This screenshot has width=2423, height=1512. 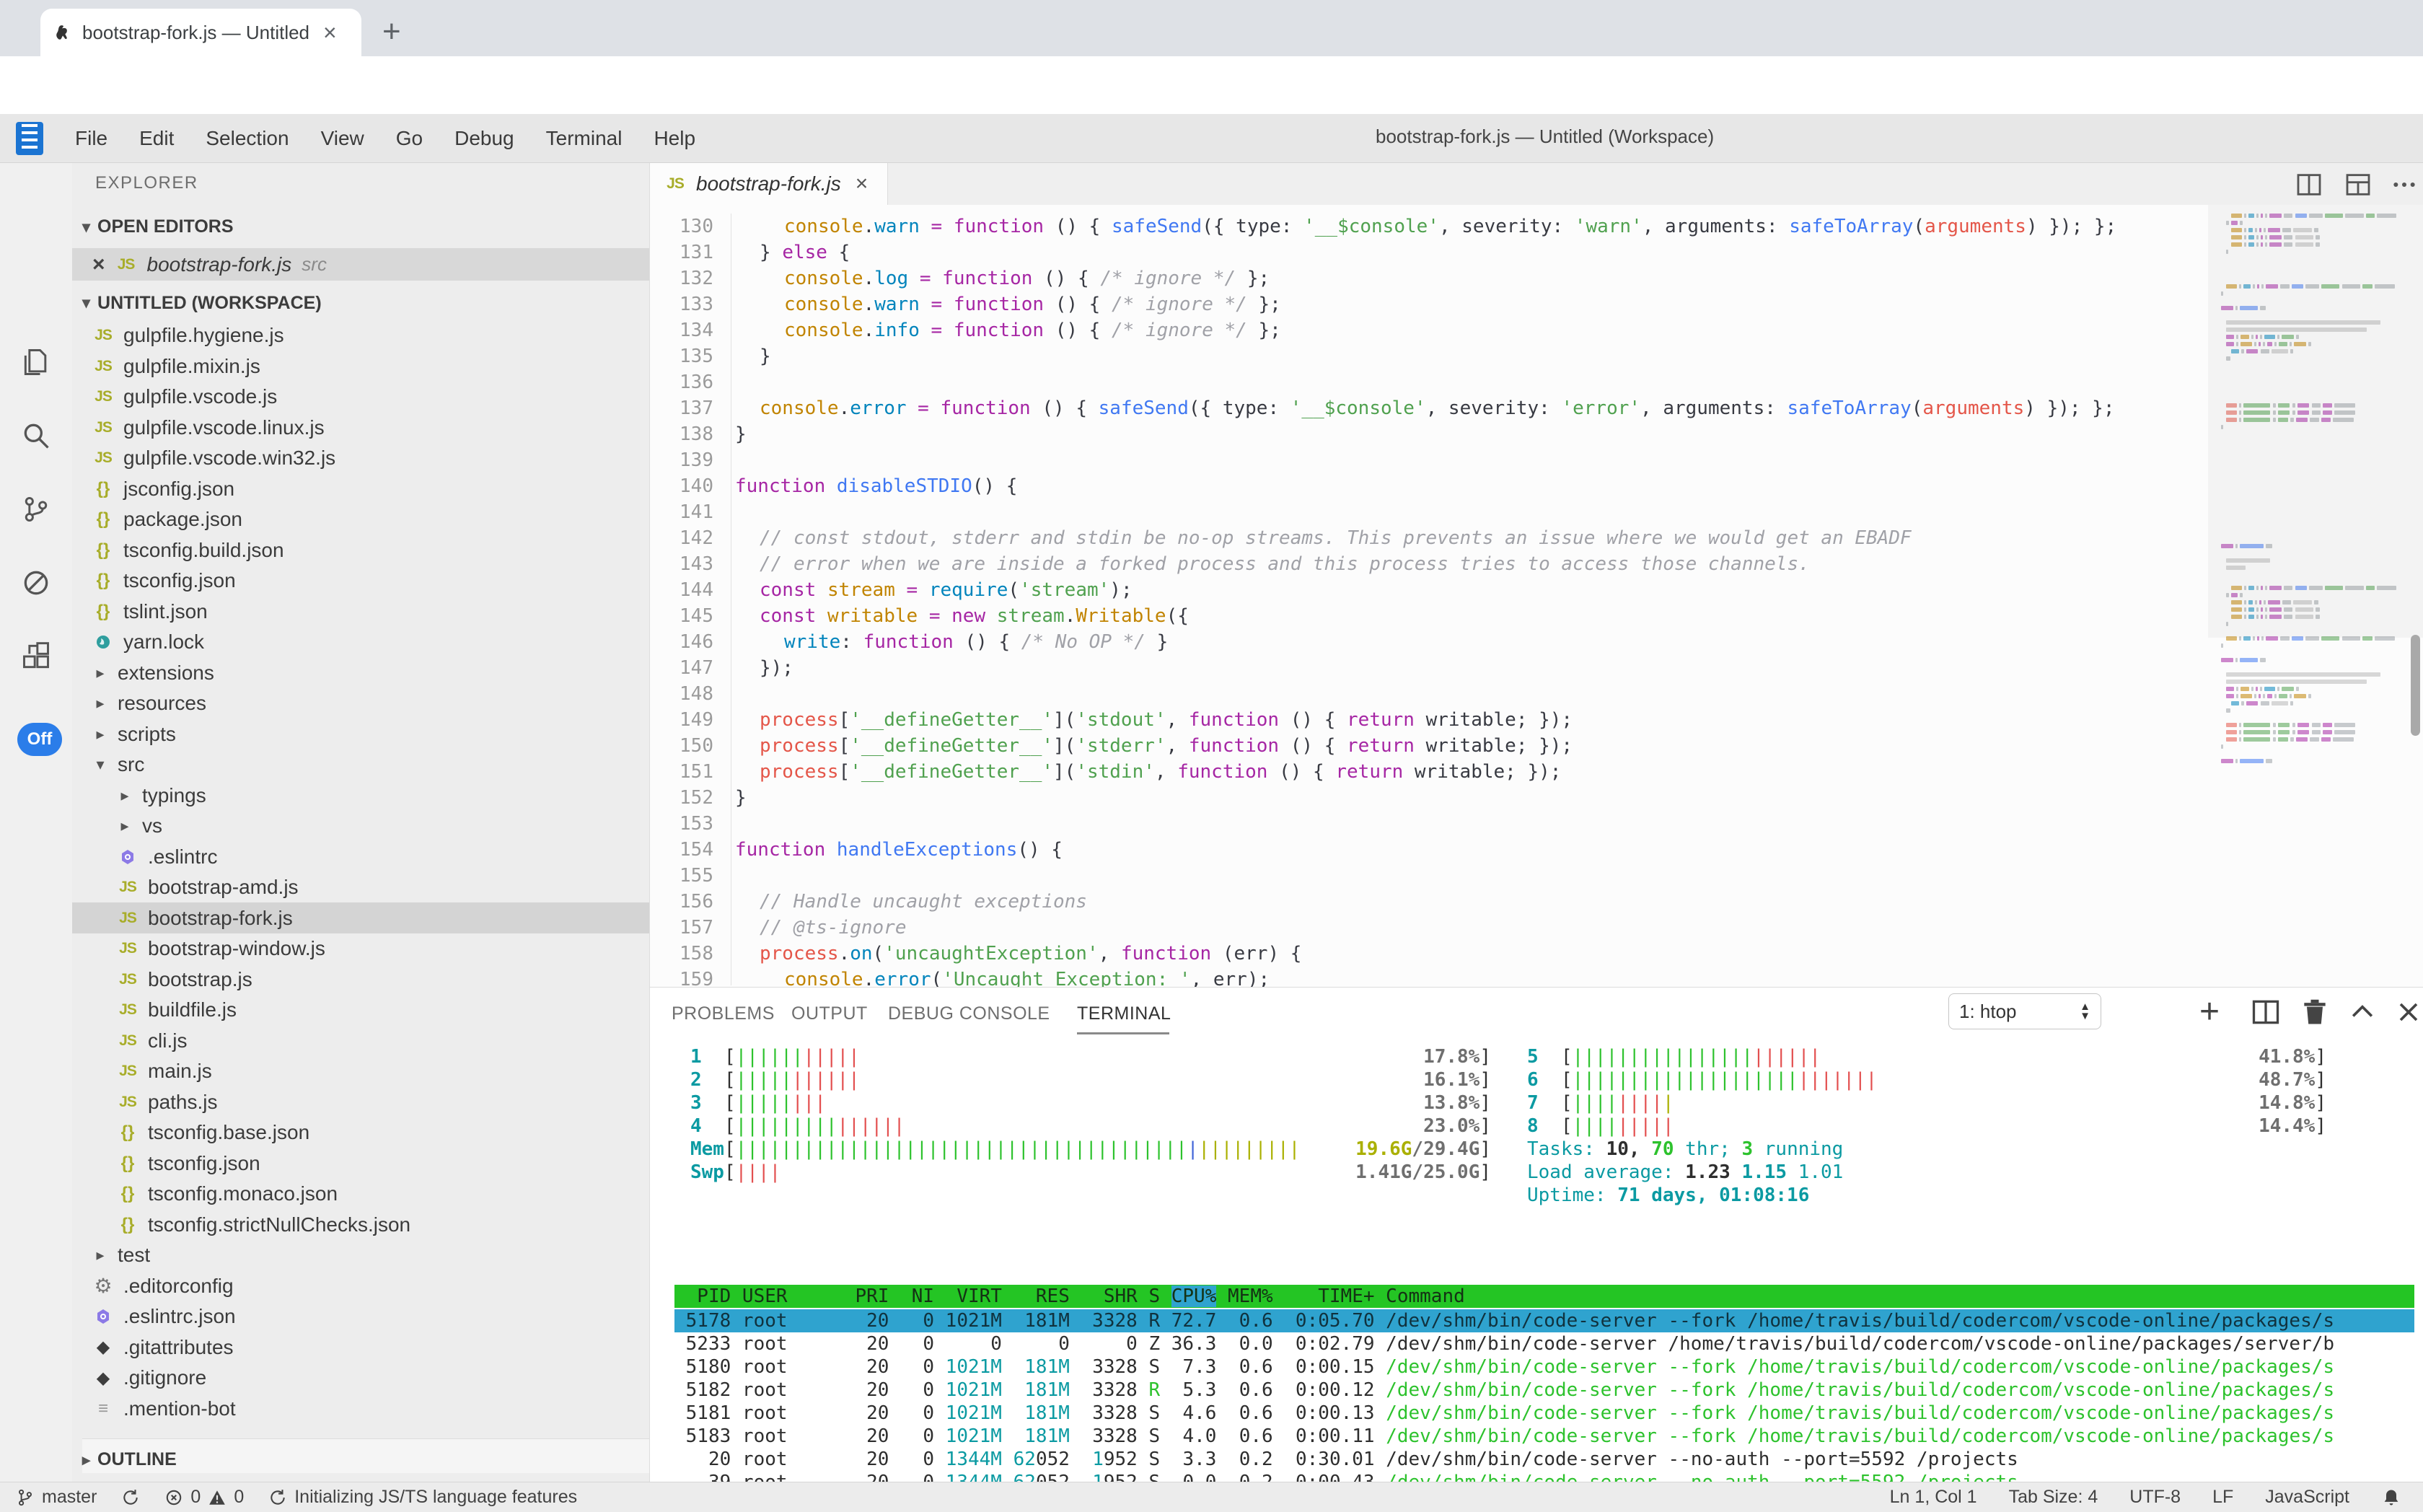 What do you see at coordinates (185, 978) in the screenshot?
I see `tree-item-bootstrap.js: JS bootstrap.js` at bounding box center [185, 978].